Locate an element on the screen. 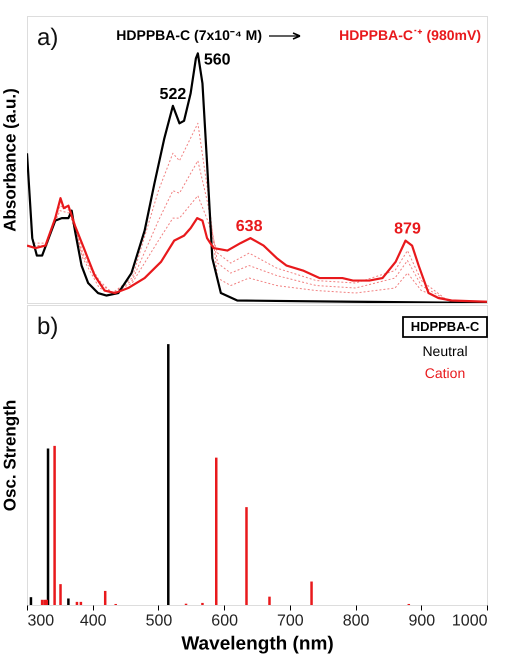  x-axis-title: Wavelength (nm) is located at coordinates (257, 644).